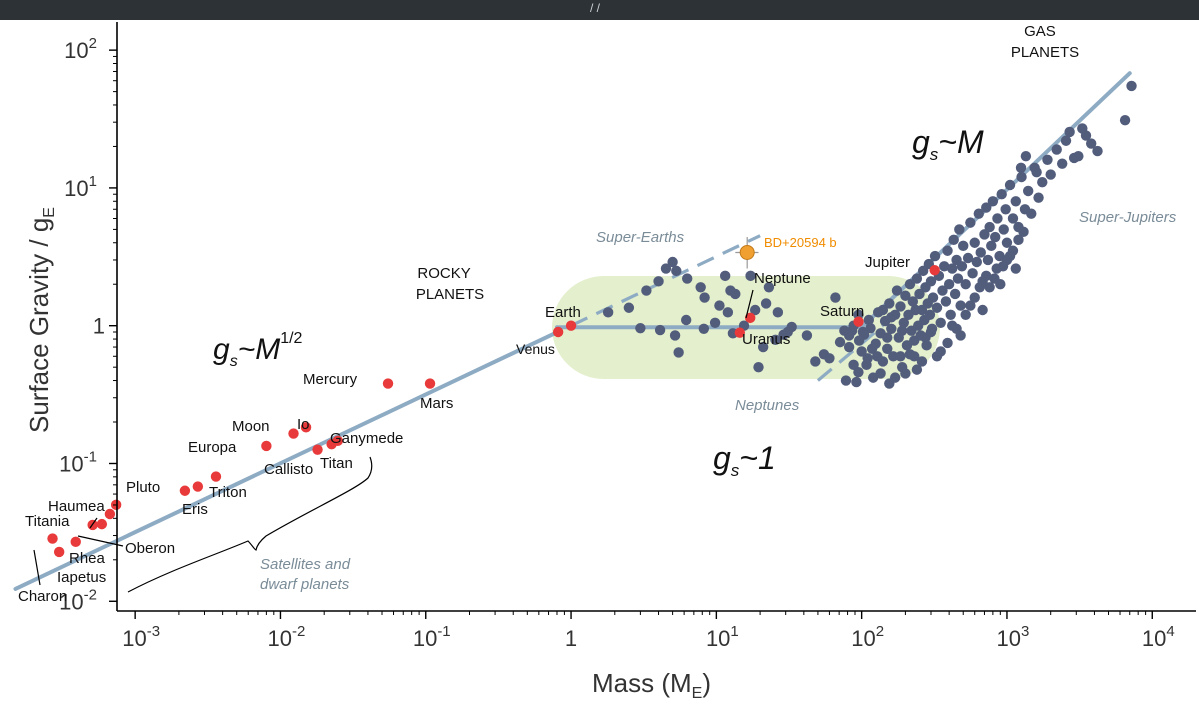 The image size is (1199, 704). Describe the element at coordinates (37, 567) in the screenshot. I see `charon-leader-line` at that location.